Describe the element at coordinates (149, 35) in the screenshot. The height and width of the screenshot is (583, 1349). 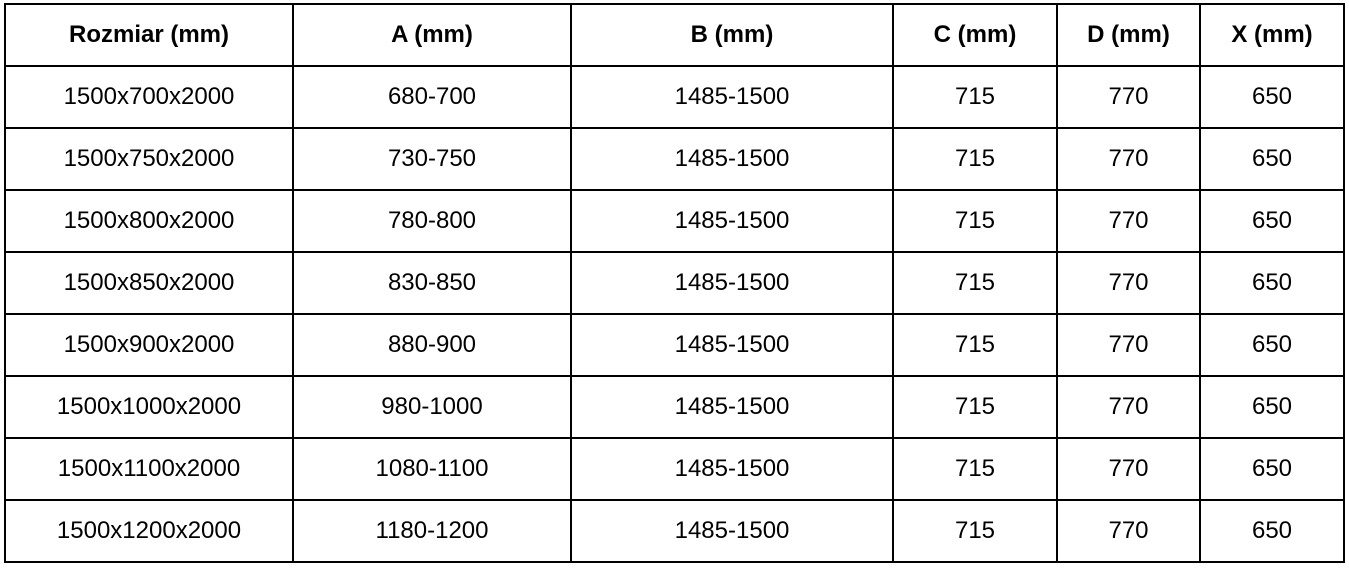
I see `column-header-size: Rozmiar (mm)` at that location.